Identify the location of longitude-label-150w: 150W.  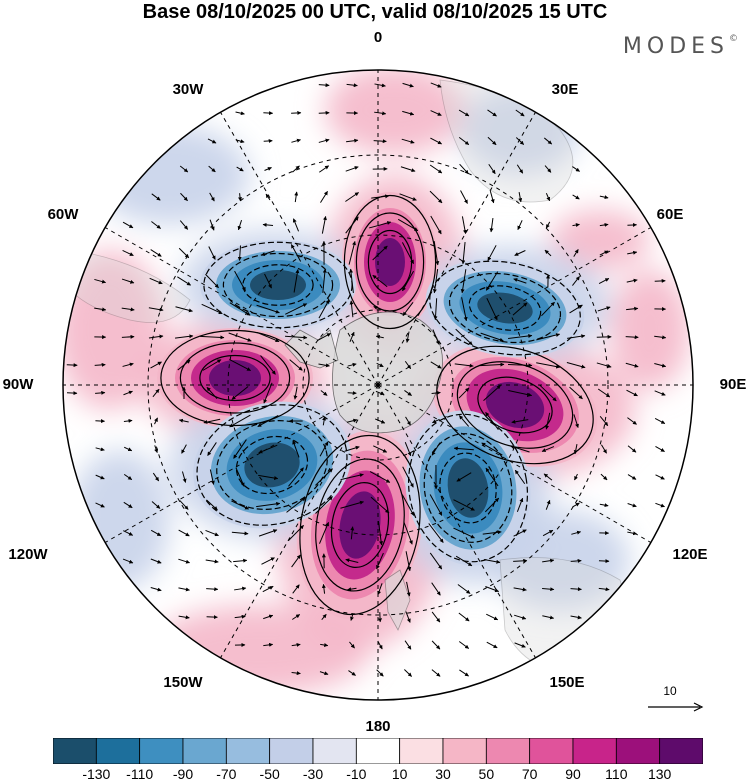
(182, 683).